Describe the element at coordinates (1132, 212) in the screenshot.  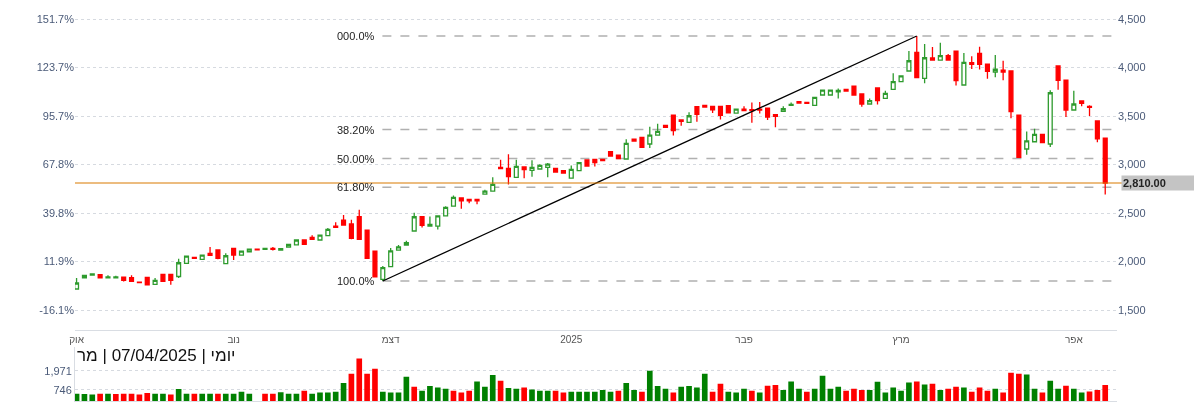
I see `y-tick-label: 2,500` at that location.